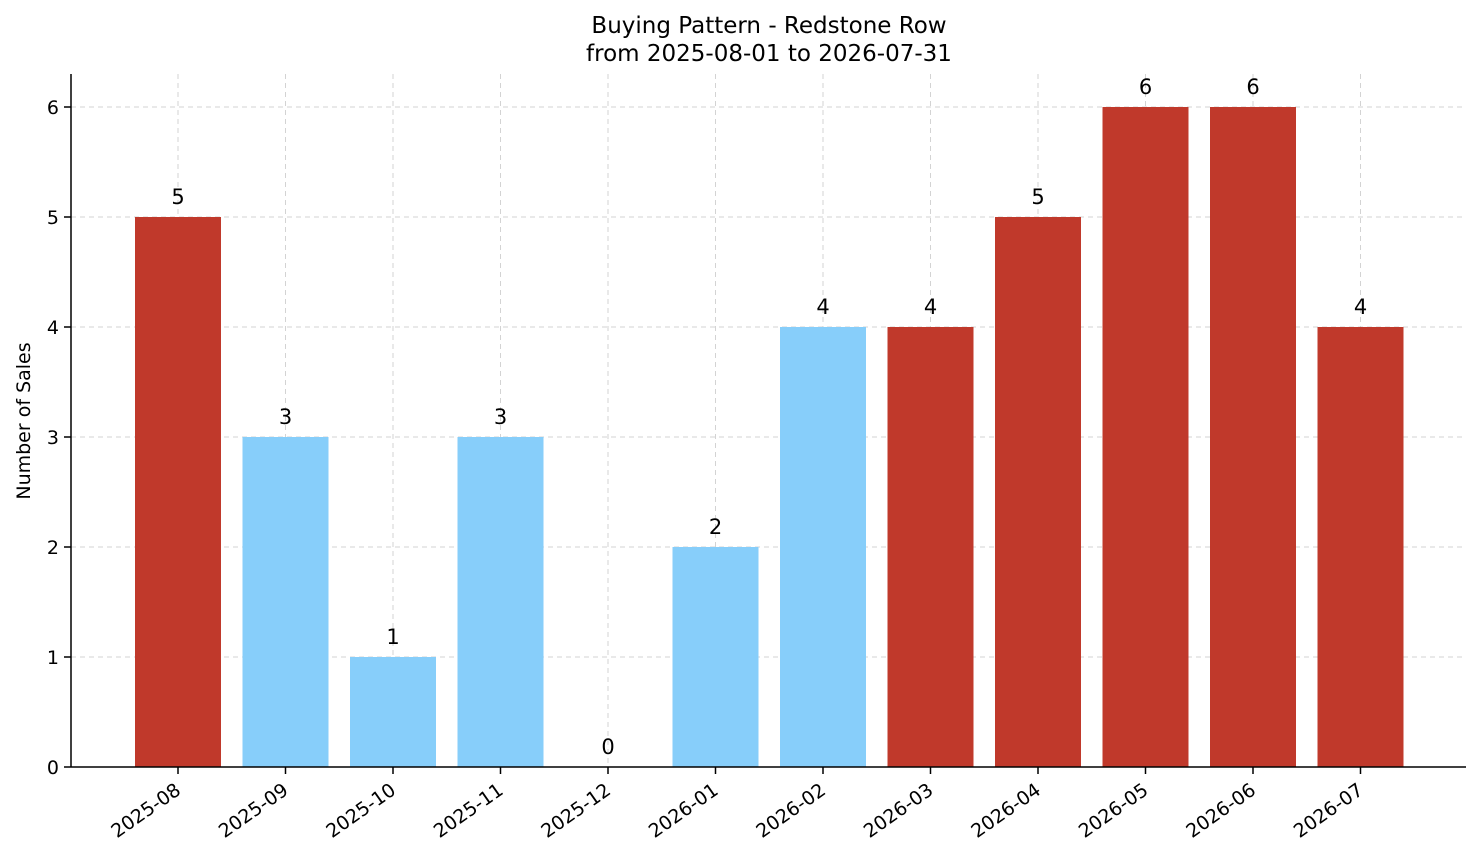 The width and height of the screenshot is (1481, 863). Describe the element at coordinates (24, 420) in the screenshot. I see `y-axis-label: Number of Sales` at that location.